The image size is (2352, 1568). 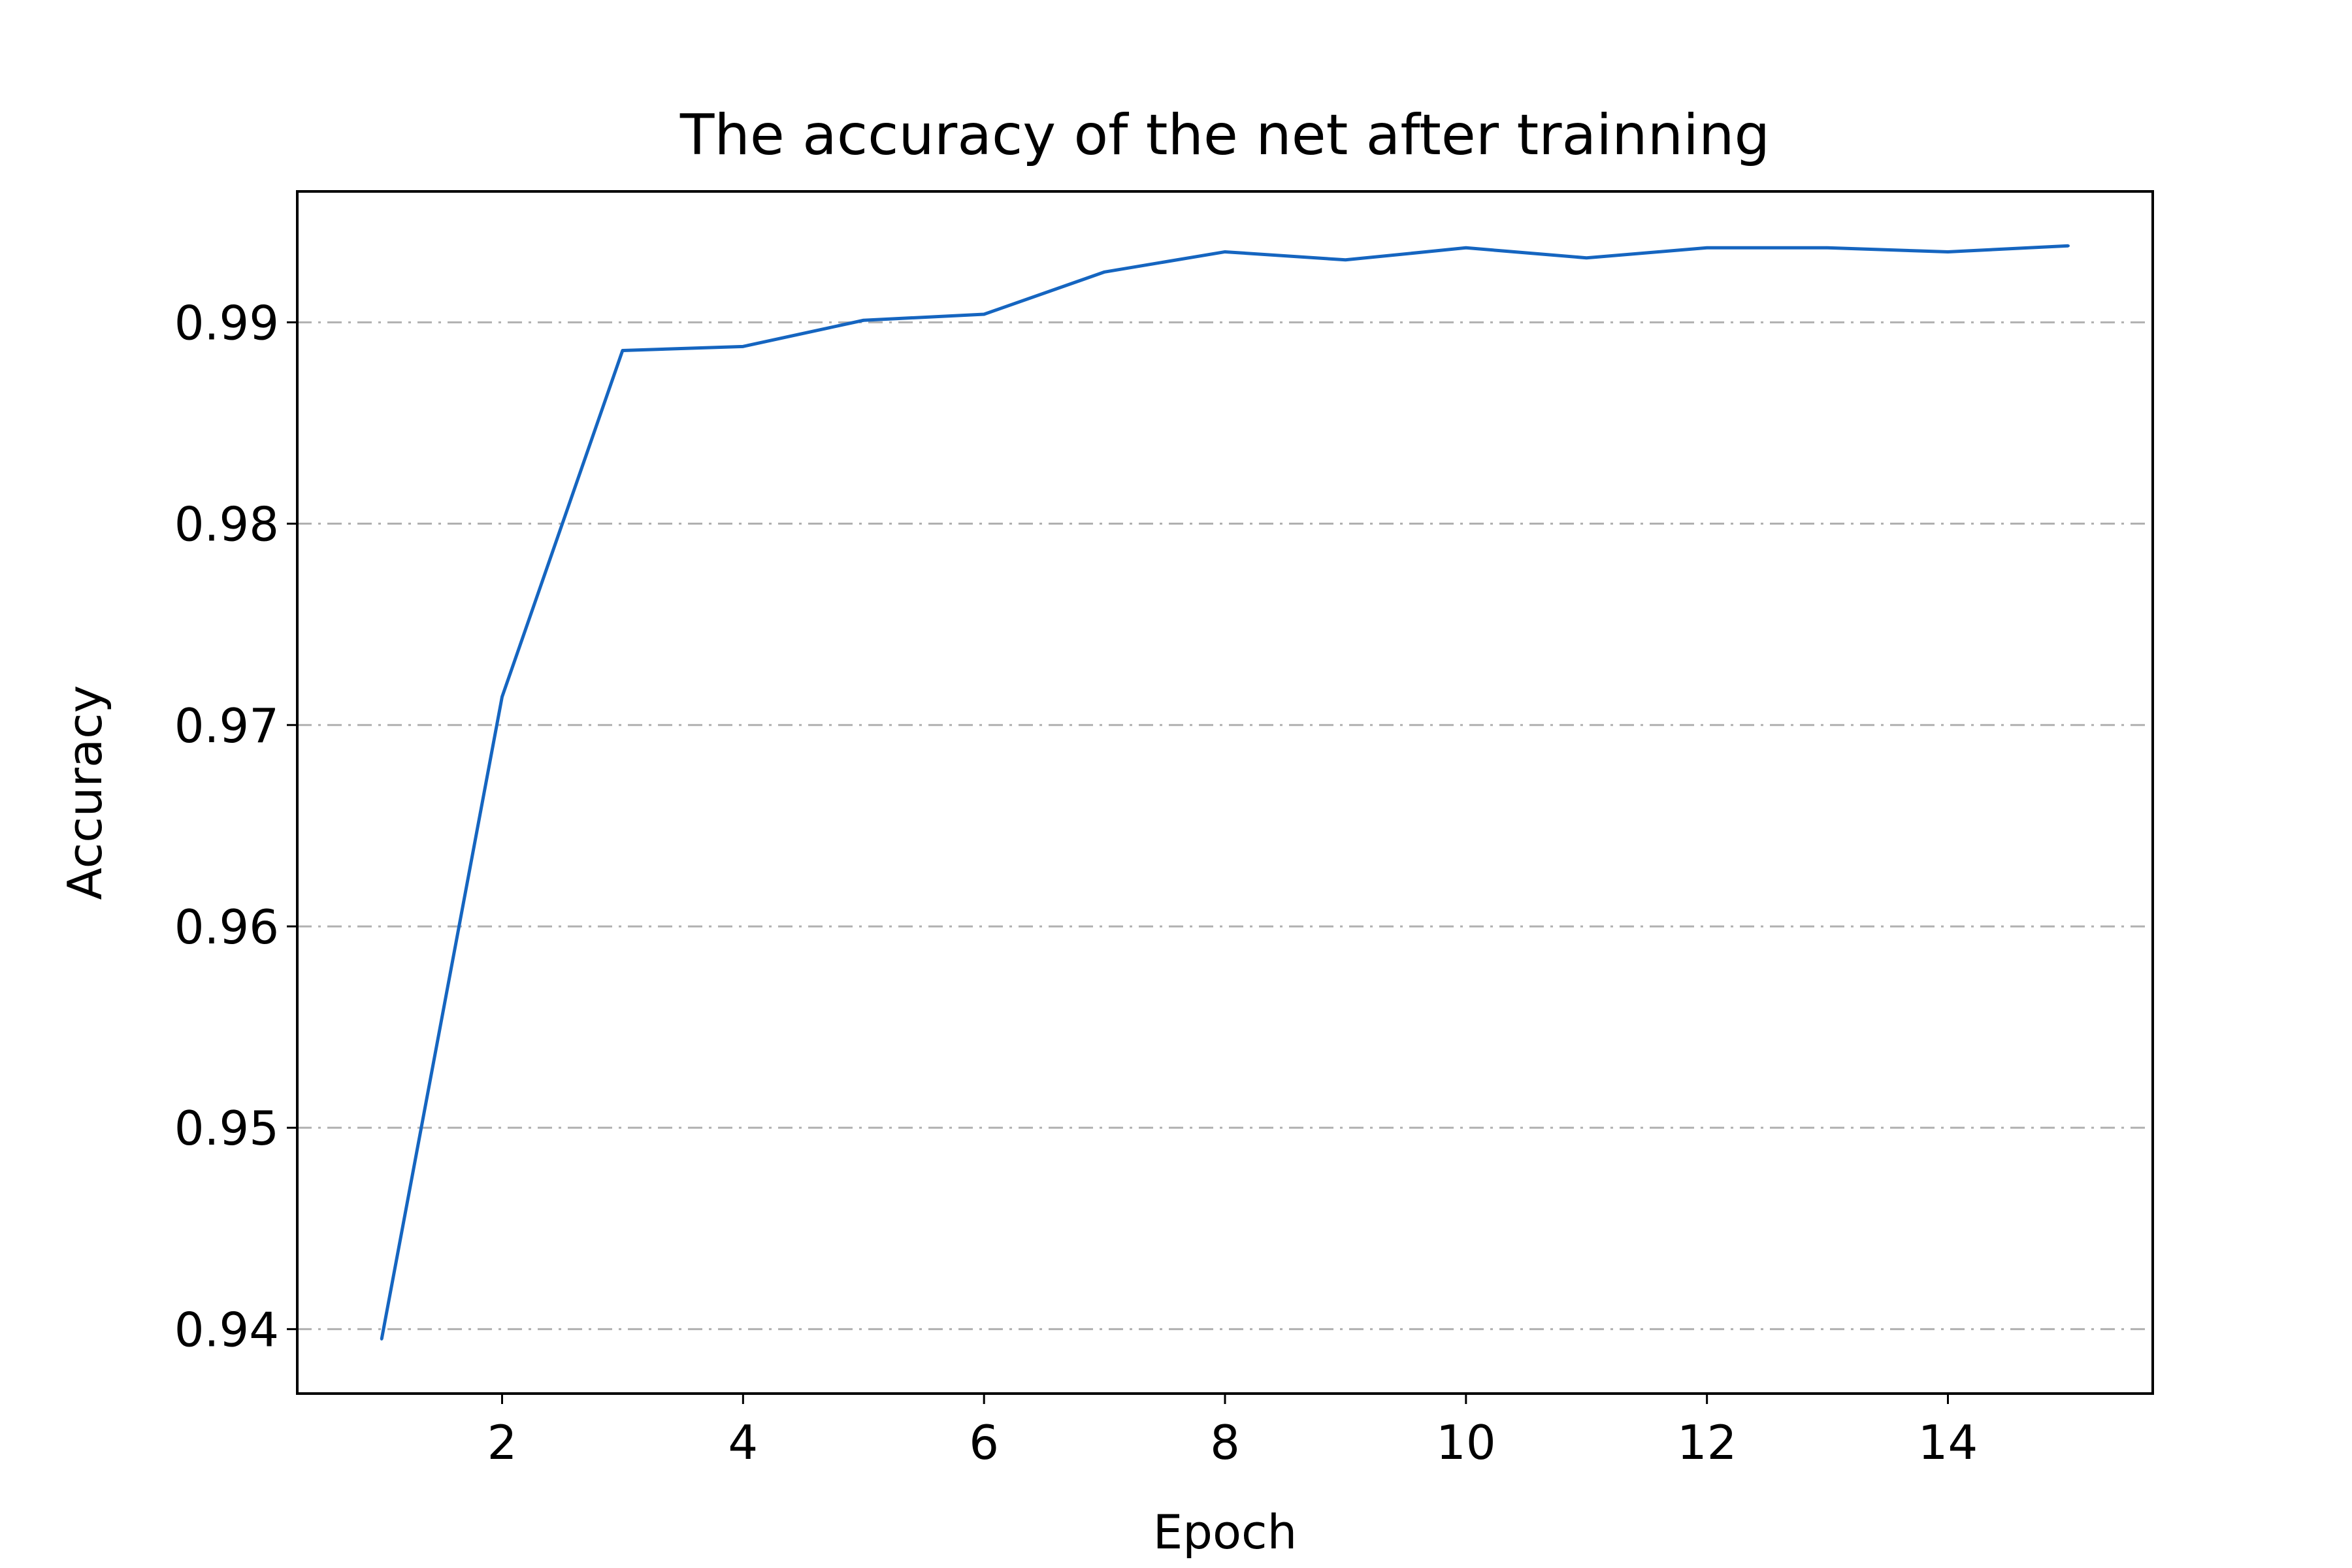 What do you see at coordinates (1224, 135) in the screenshot?
I see `chart-title: The accuracy of the net after trainning` at bounding box center [1224, 135].